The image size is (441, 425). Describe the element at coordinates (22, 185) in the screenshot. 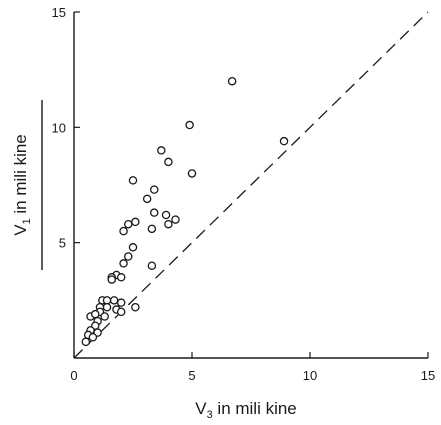

I see `y-axis-label: V1 in mili kine` at that location.